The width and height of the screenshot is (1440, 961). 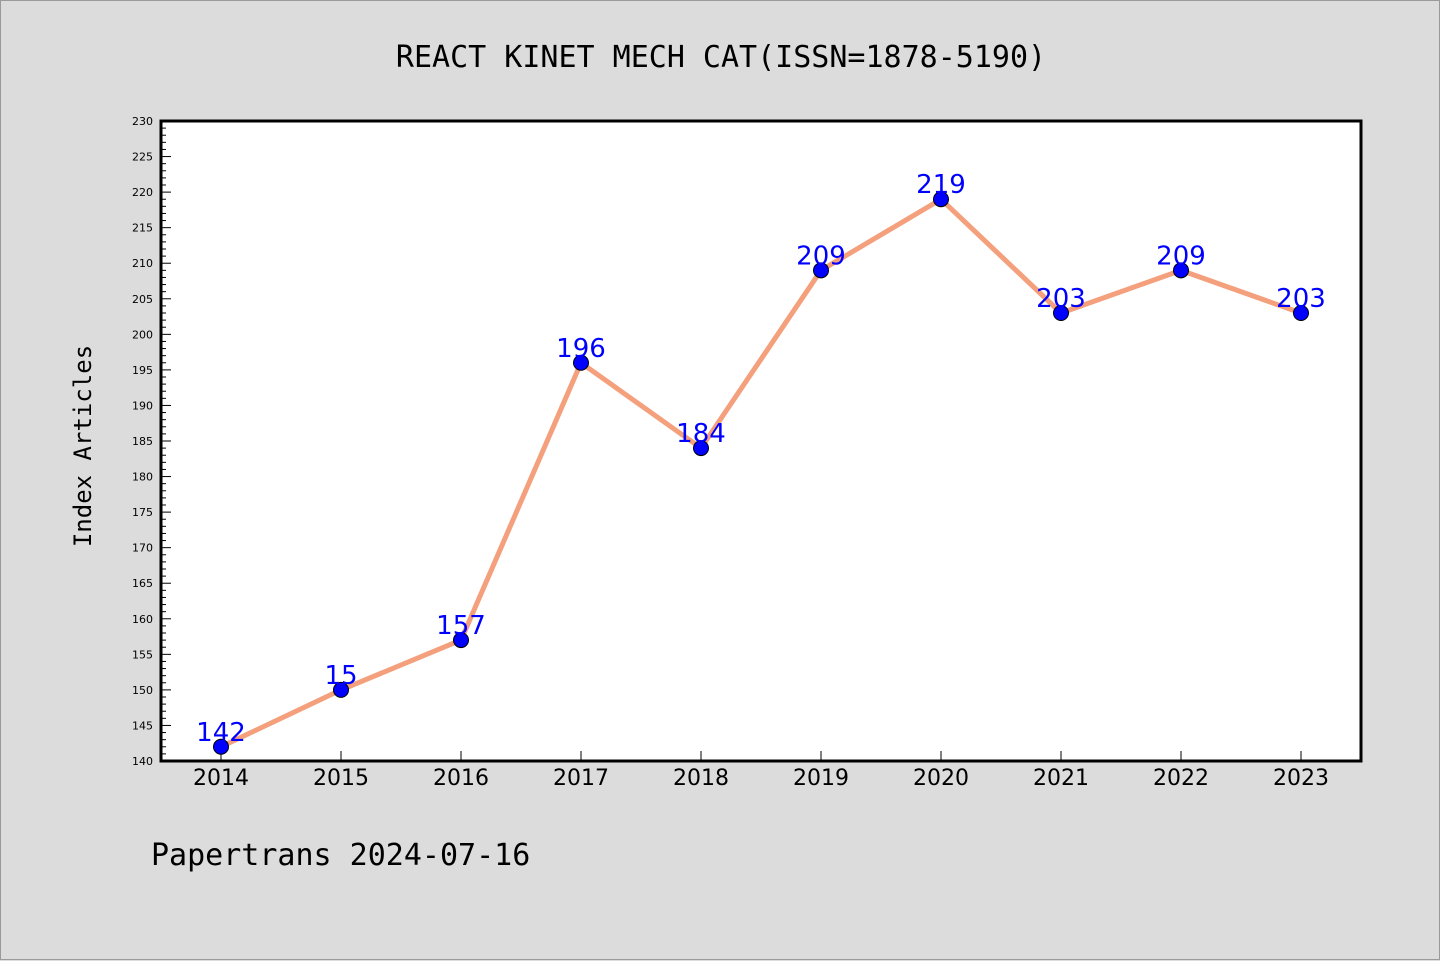 What do you see at coordinates (142, 548) in the screenshot?
I see `y-tick-label: 170` at bounding box center [142, 548].